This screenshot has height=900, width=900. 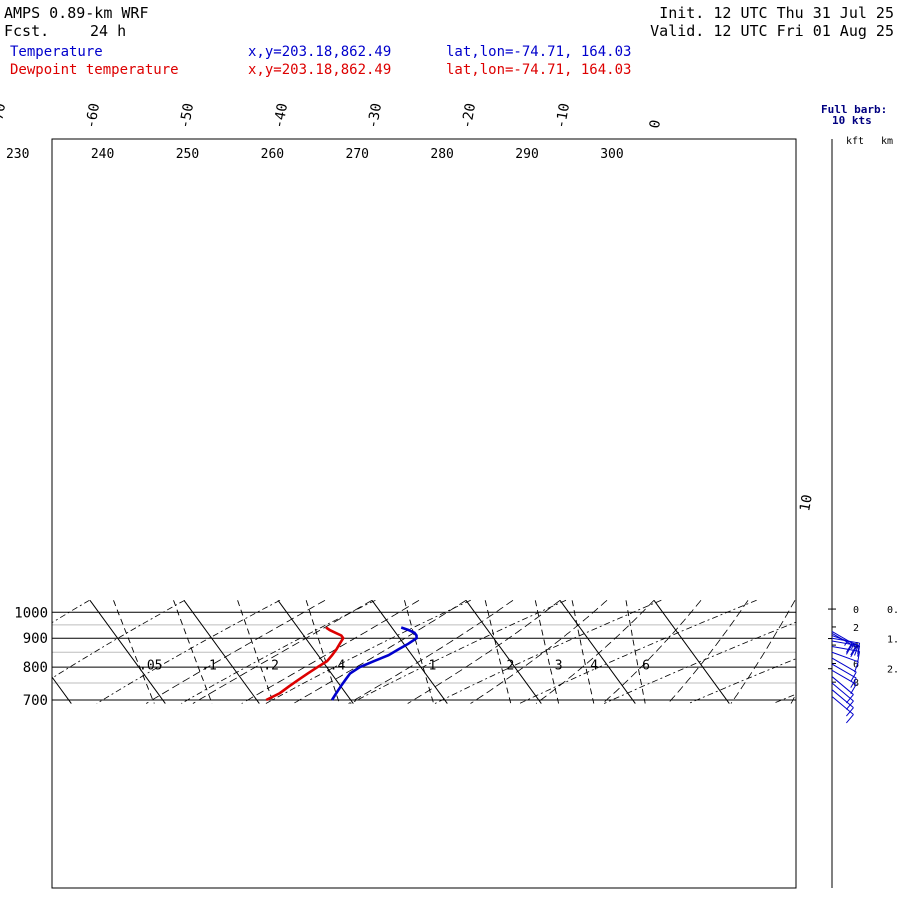 I want to click on dewpoint-profile, so click(x=305, y=664).